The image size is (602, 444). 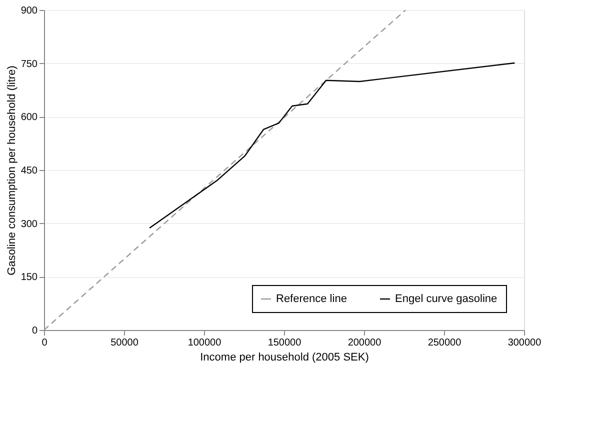 I want to click on y-tick-label: 150, so click(x=29, y=278).